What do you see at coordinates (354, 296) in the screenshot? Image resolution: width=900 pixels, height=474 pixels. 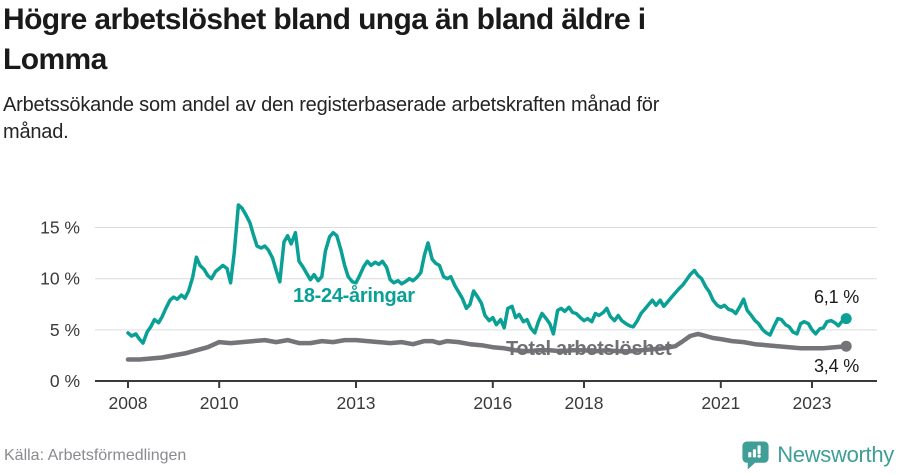 I see `series-label-young: 18-24-åringar` at bounding box center [354, 296].